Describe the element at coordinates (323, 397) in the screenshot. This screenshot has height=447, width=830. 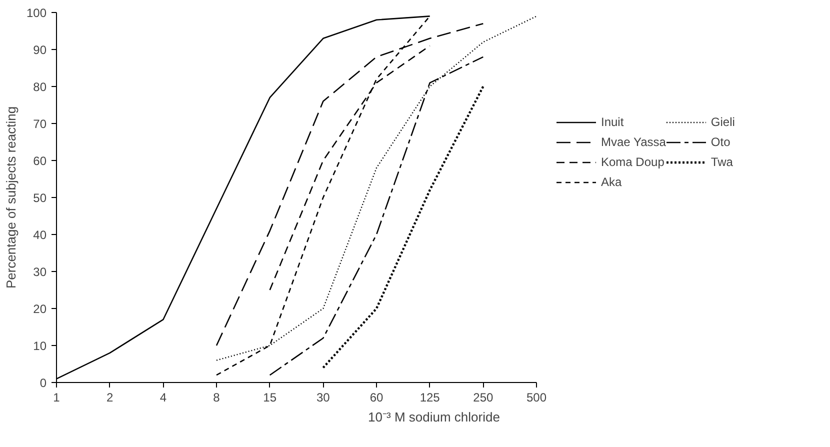
I see `x-tick-label: 30` at that location.